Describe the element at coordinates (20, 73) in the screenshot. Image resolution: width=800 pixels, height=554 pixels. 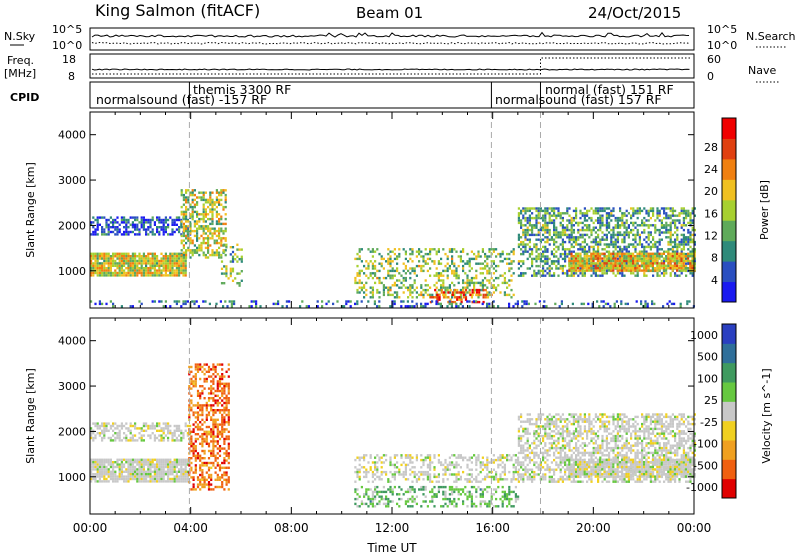
I see `freq-unit: [MHz]` at that location.